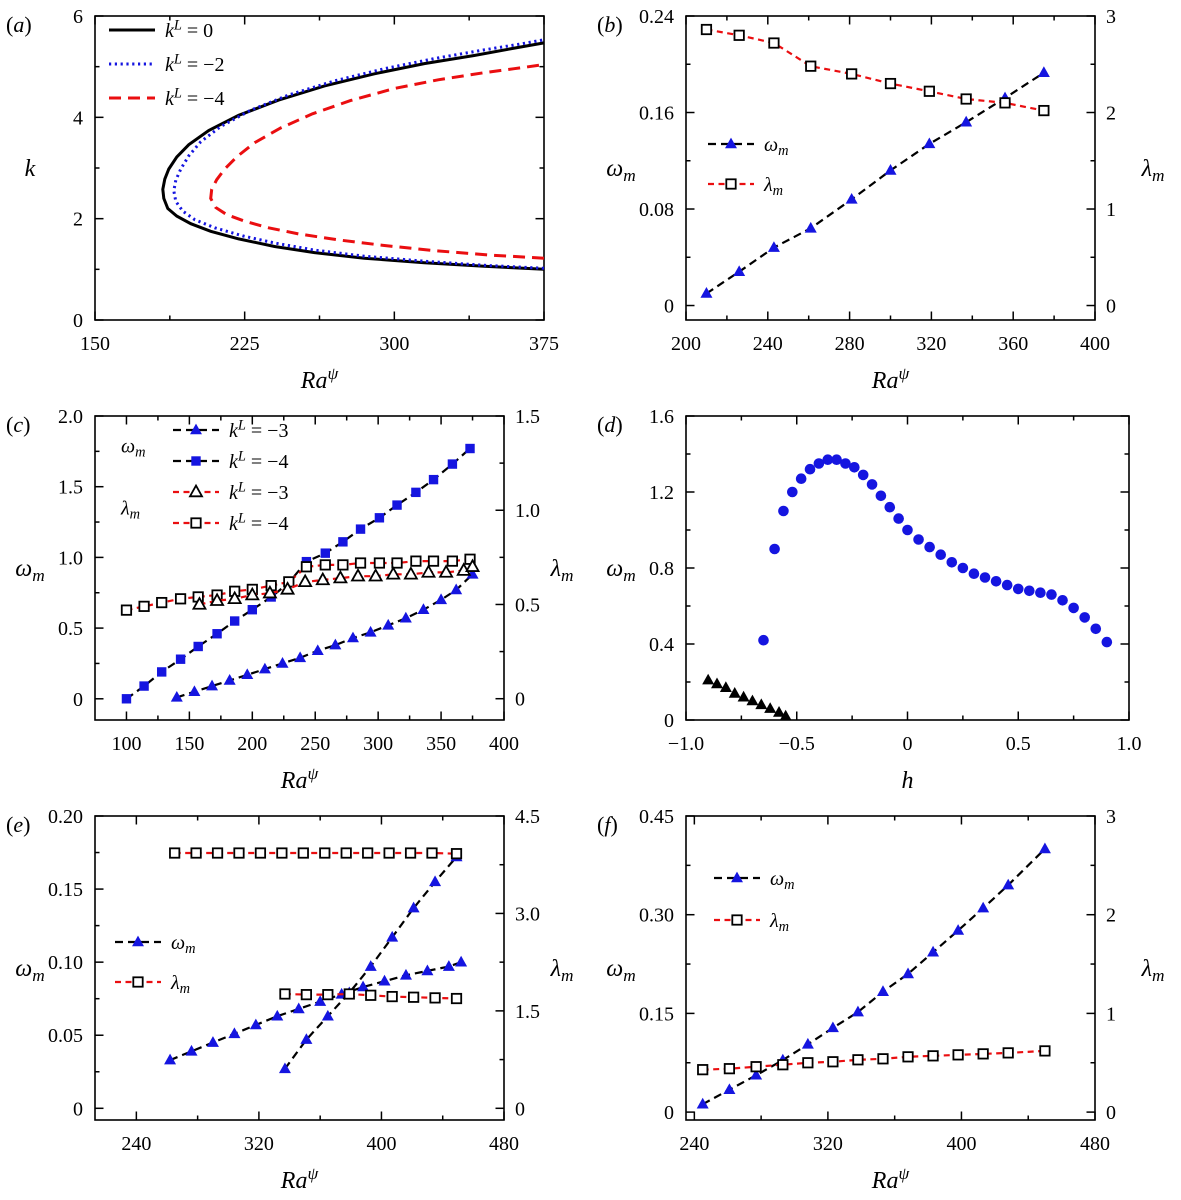 The width and height of the screenshot is (1181, 1200). Describe the element at coordinates (1129, 744) in the screenshot. I see `x-tick-label: 1.0` at that location.